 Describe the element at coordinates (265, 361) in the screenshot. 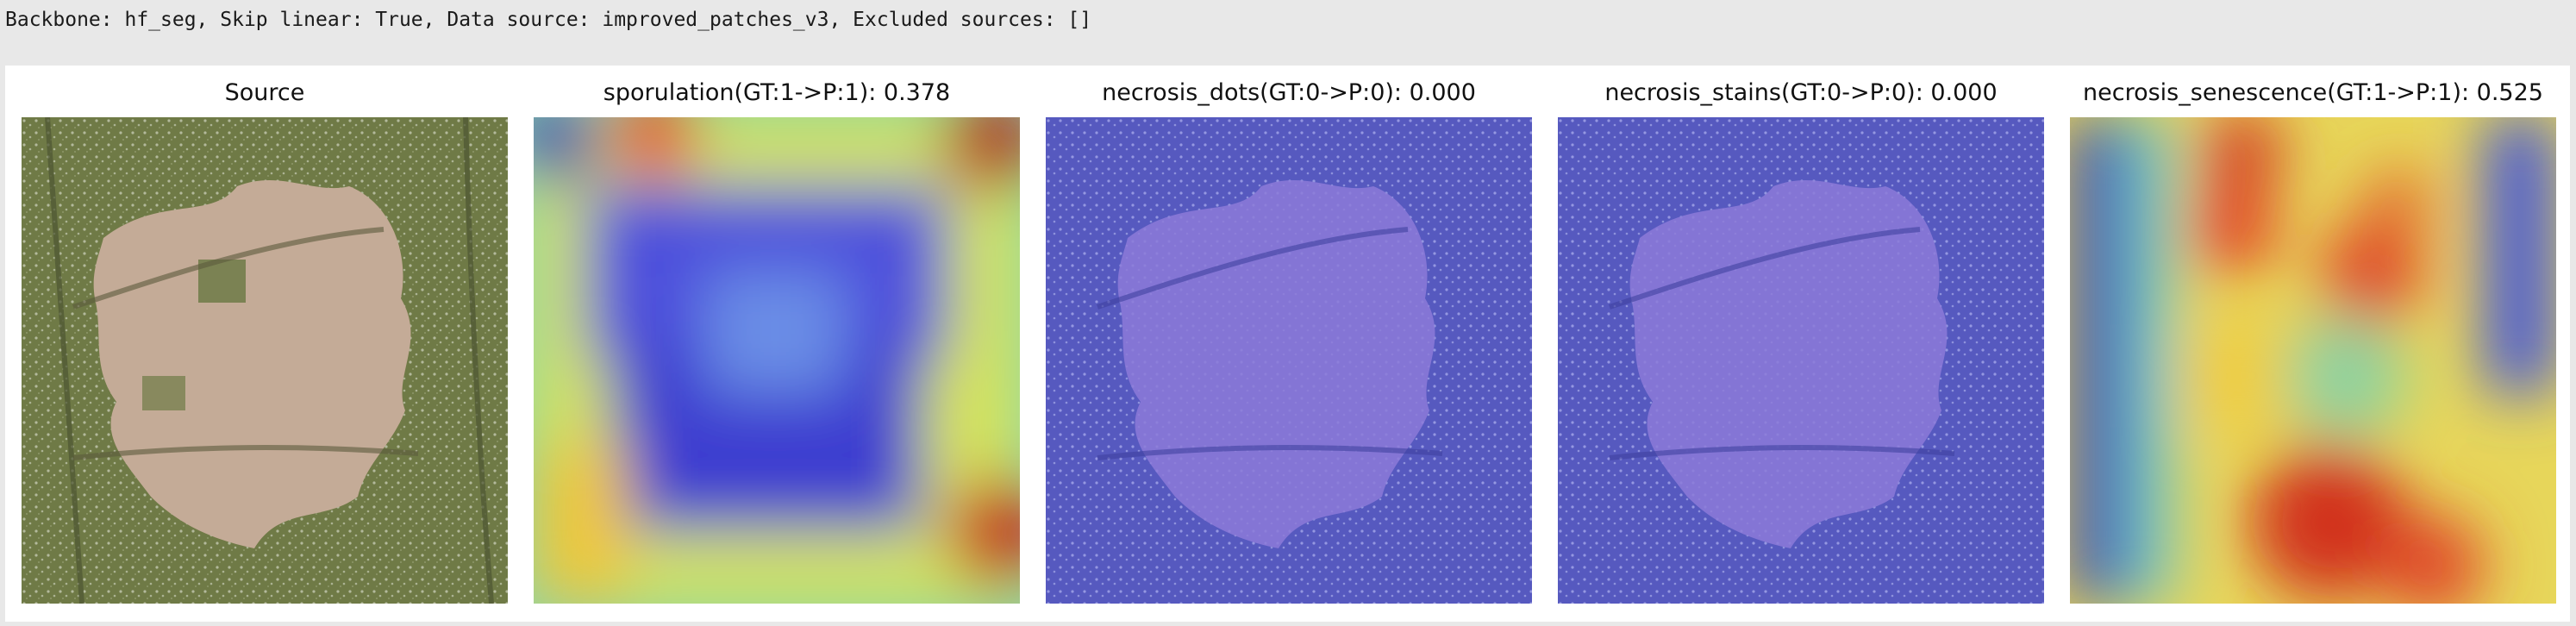

I see `source-leaf-image` at that location.